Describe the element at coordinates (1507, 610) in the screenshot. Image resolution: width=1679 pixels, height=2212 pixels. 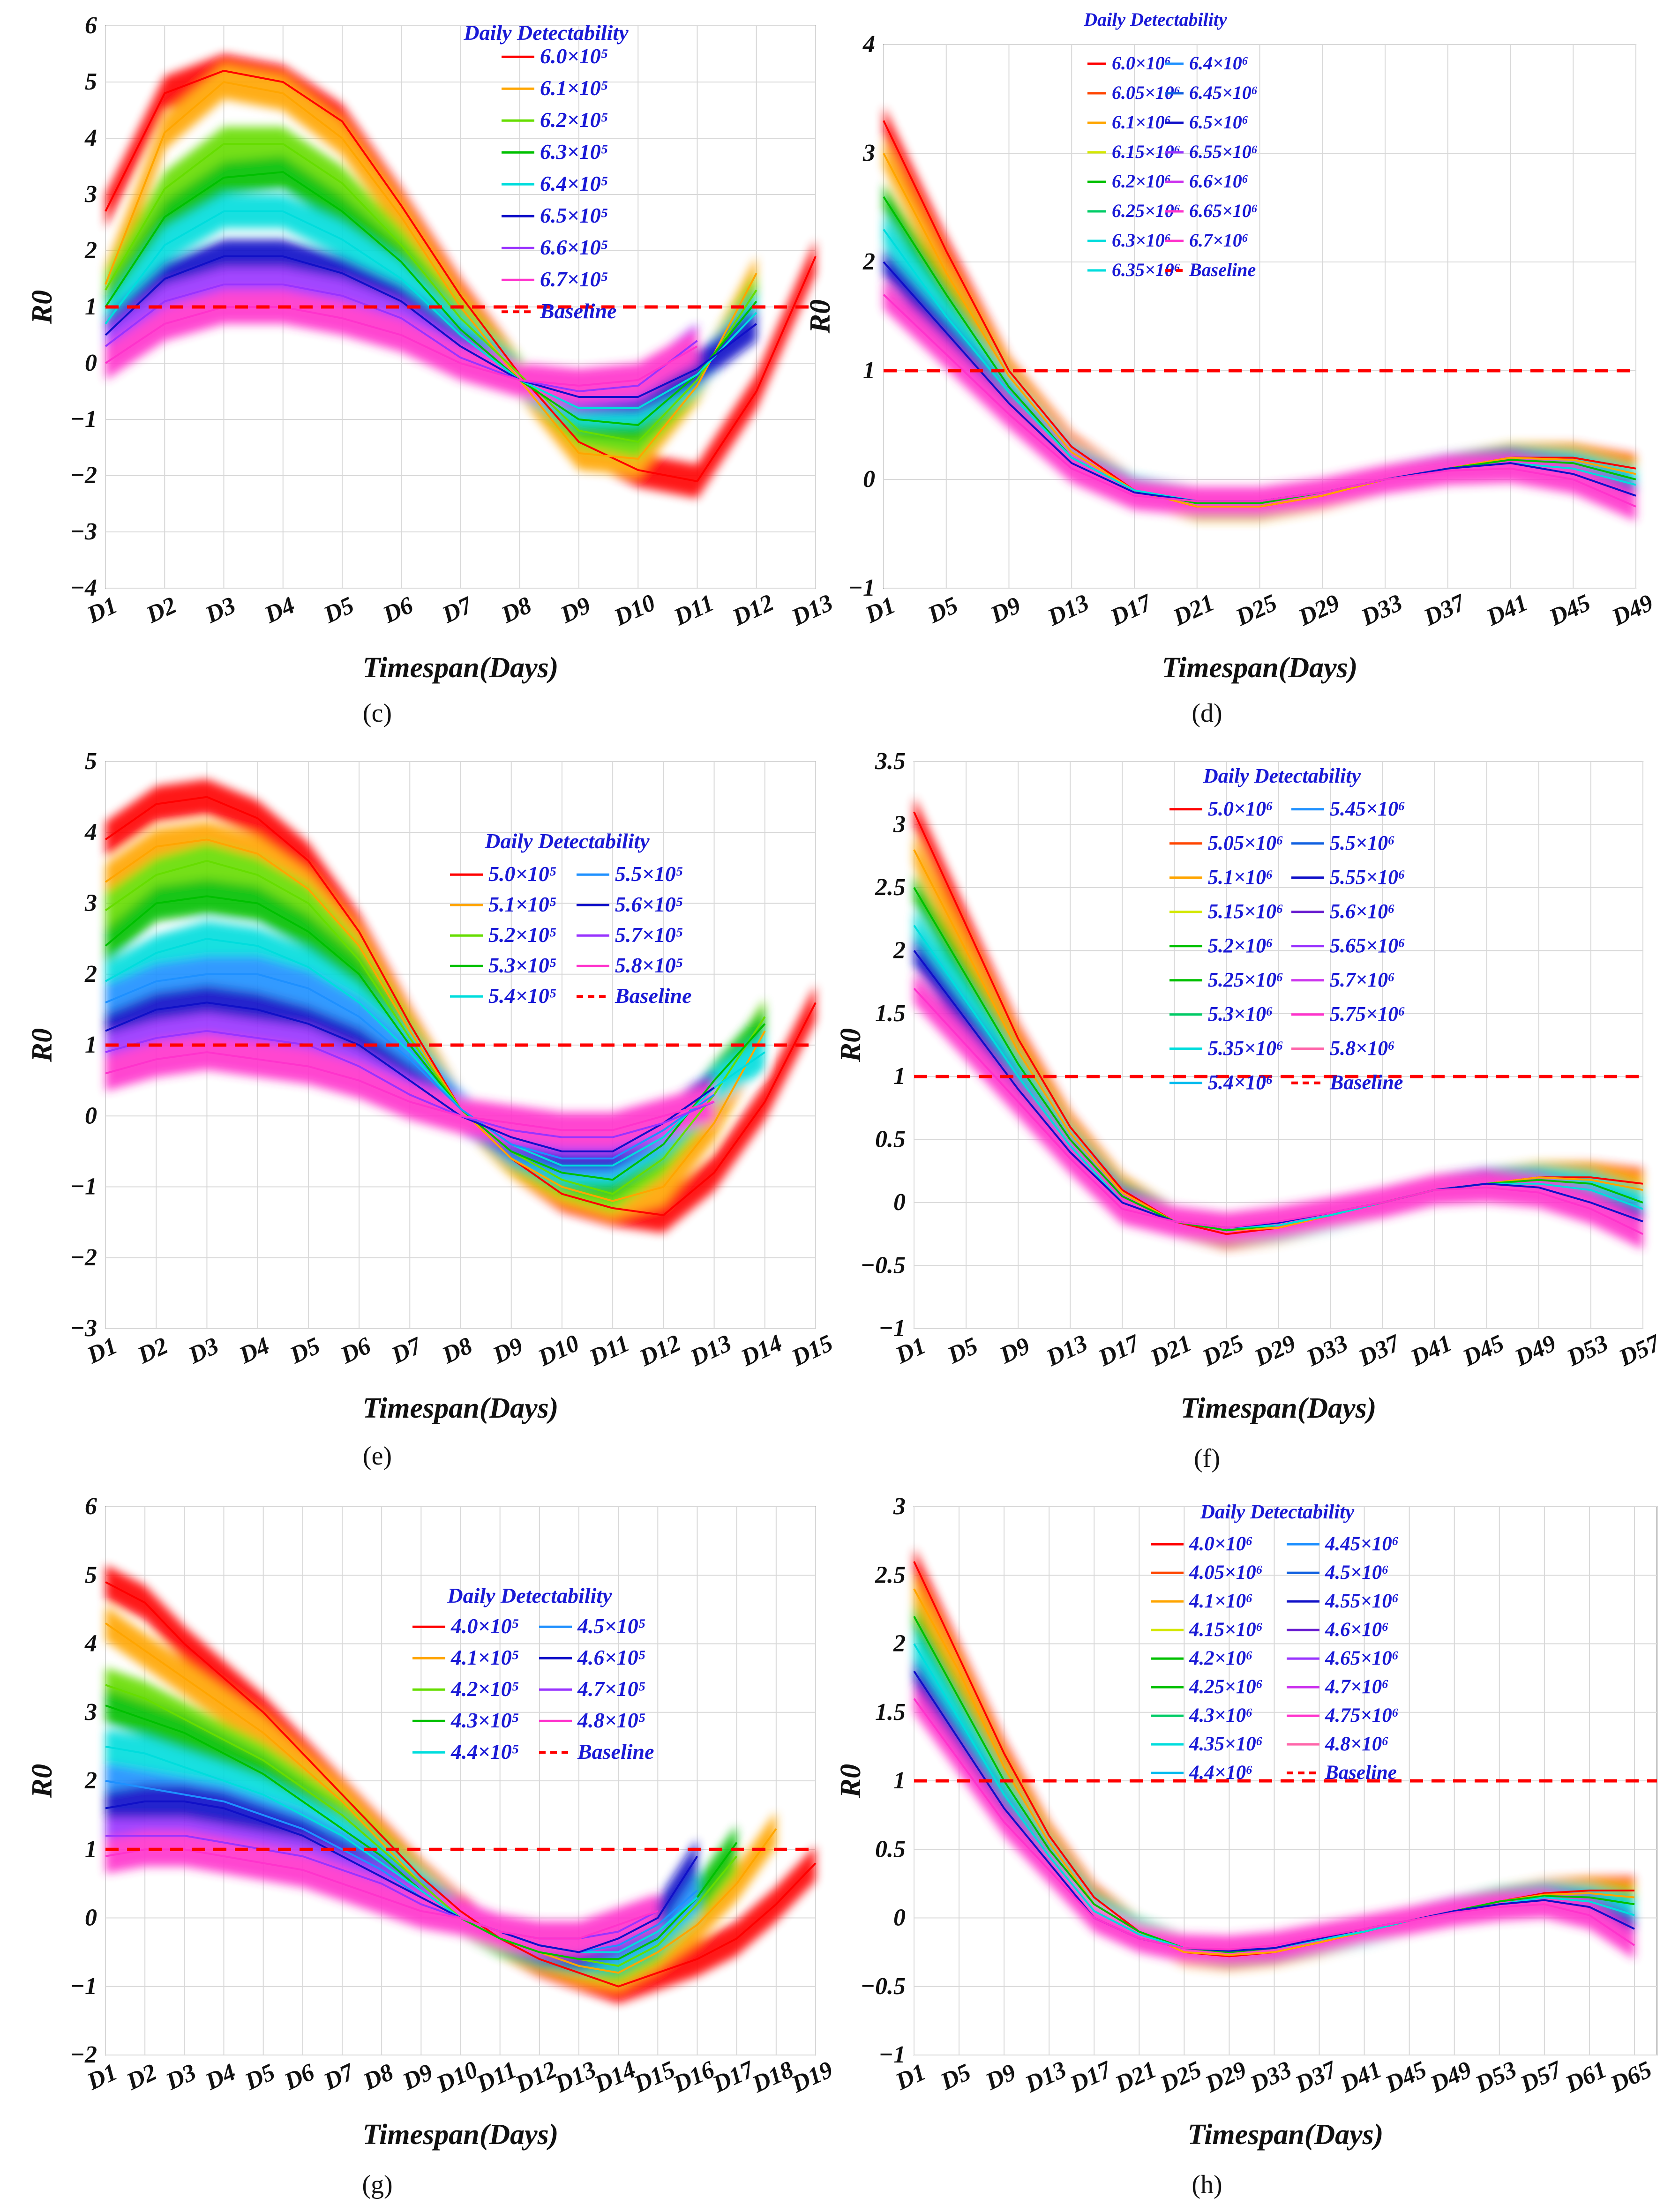
I see `x-tick-label: D41` at that location.